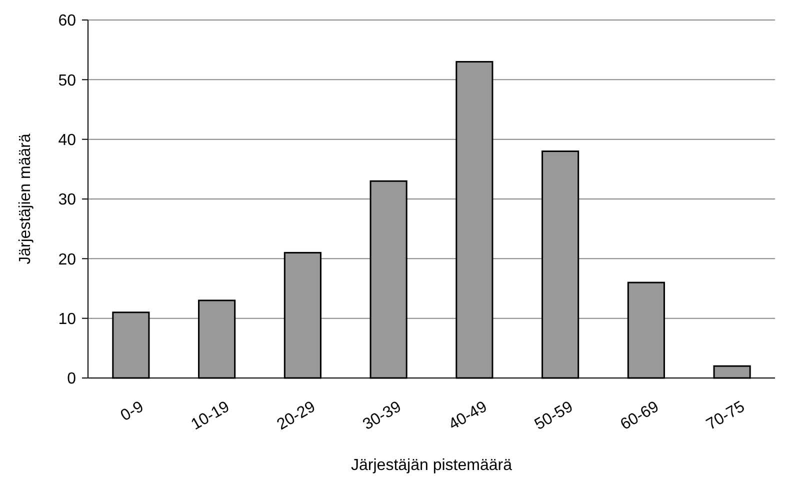 This screenshot has width=790, height=492. Describe the element at coordinates (468, 416) in the screenshot. I see `x-tick-label: 40-49` at that location.